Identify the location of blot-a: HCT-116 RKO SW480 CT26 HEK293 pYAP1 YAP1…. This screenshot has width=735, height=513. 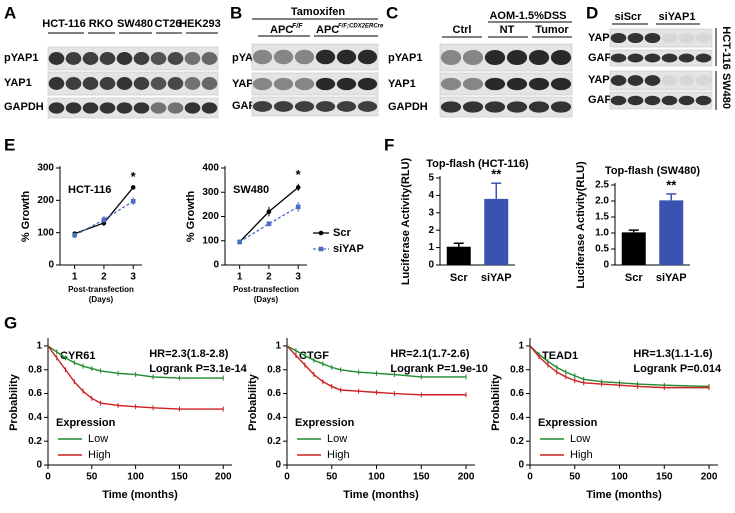
(112, 65).